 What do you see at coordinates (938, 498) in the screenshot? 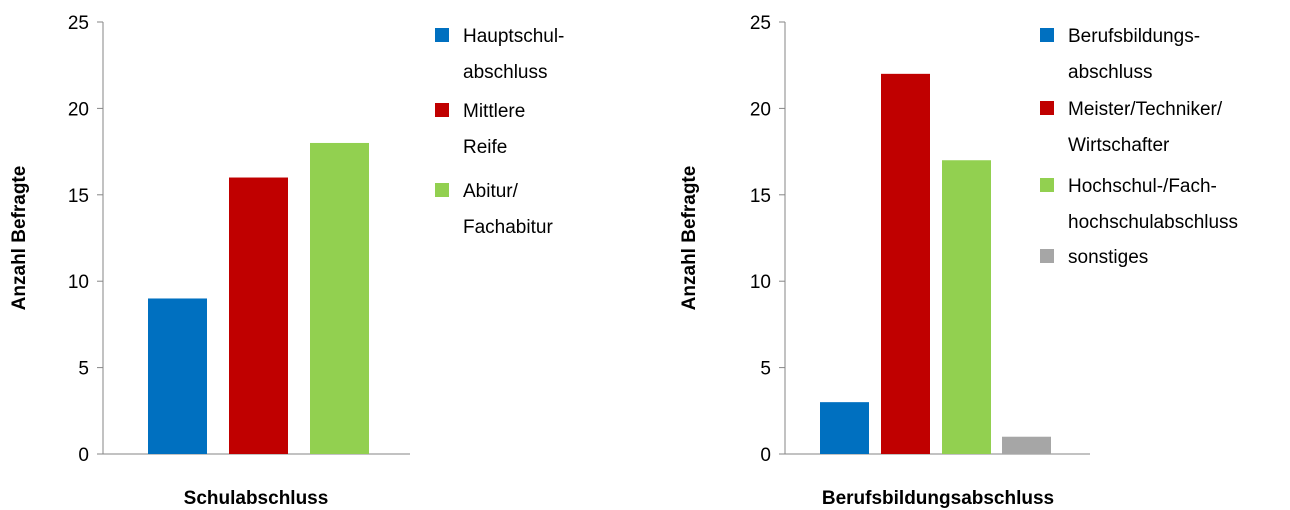
I see `x-axis-label: Berufsbildungsabschluss` at bounding box center [938, 498].